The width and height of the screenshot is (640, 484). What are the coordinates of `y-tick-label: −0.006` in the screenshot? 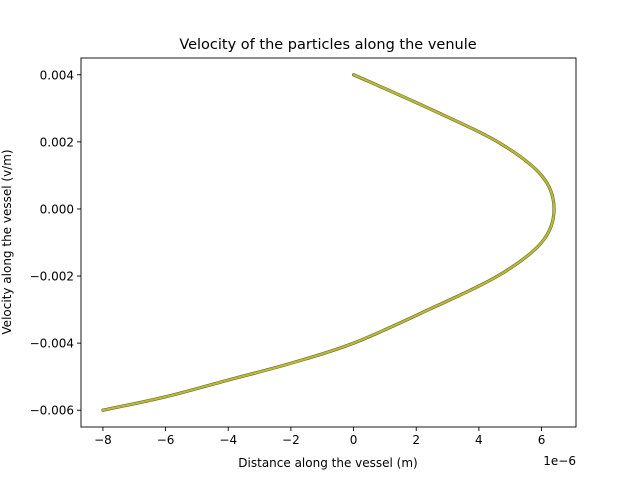 It's located at (52, 411).